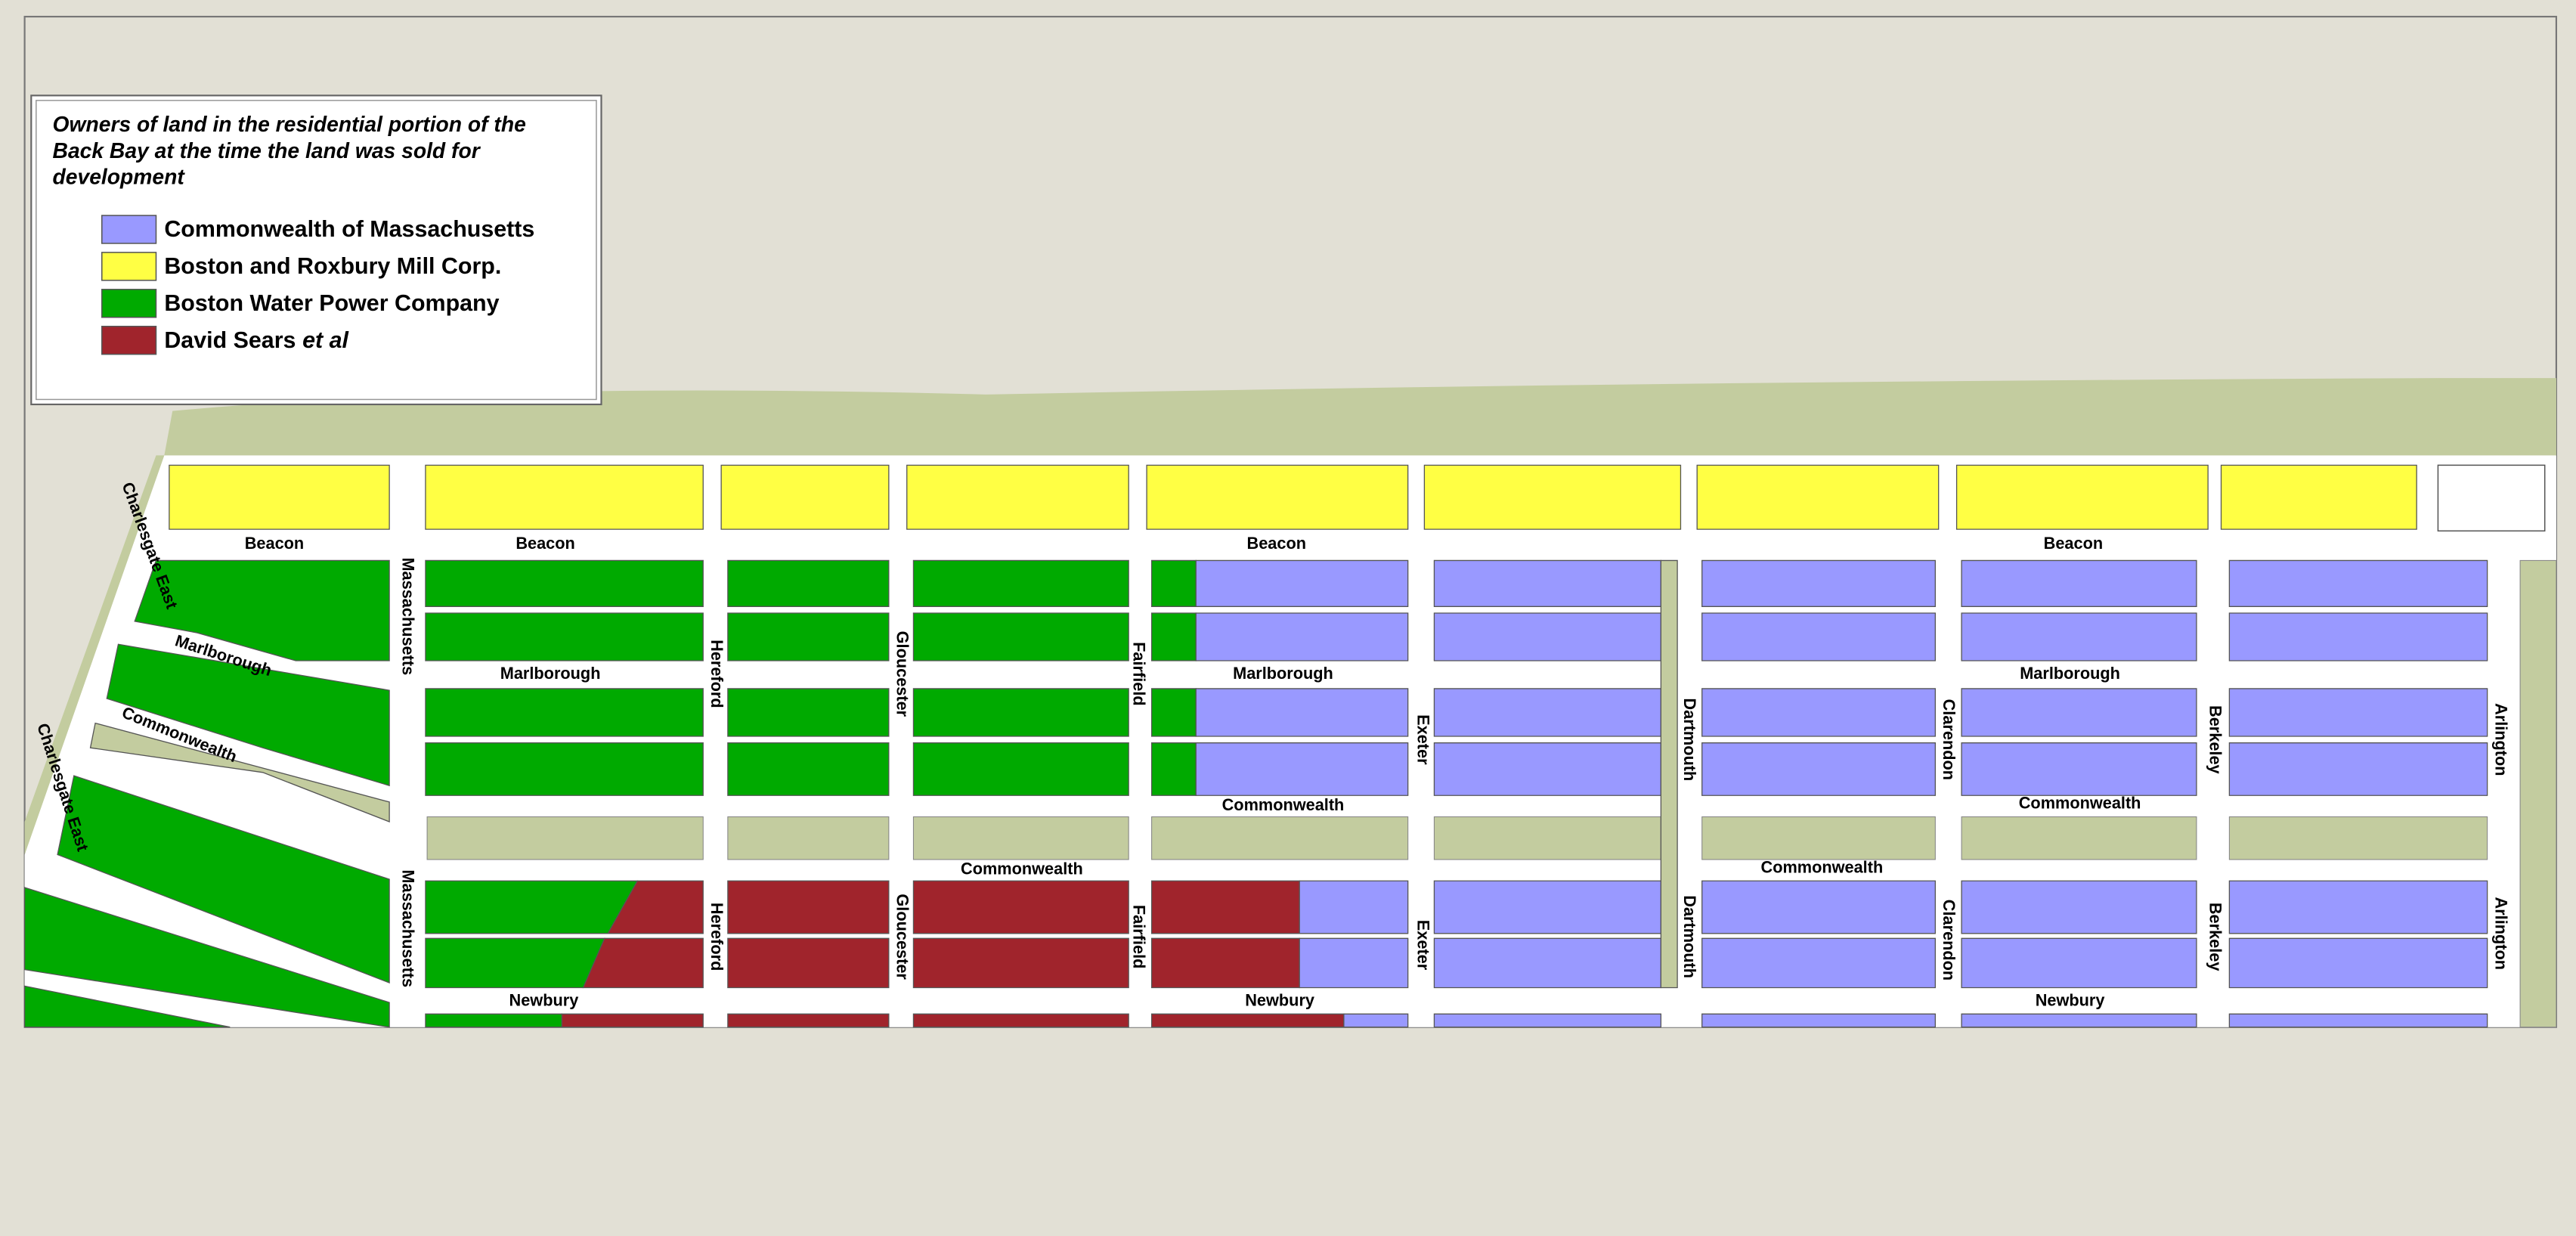 Image resolution: width=2576 pixels, height=1236 pixels. I want to click on legend-title: development, so click(119, 177).